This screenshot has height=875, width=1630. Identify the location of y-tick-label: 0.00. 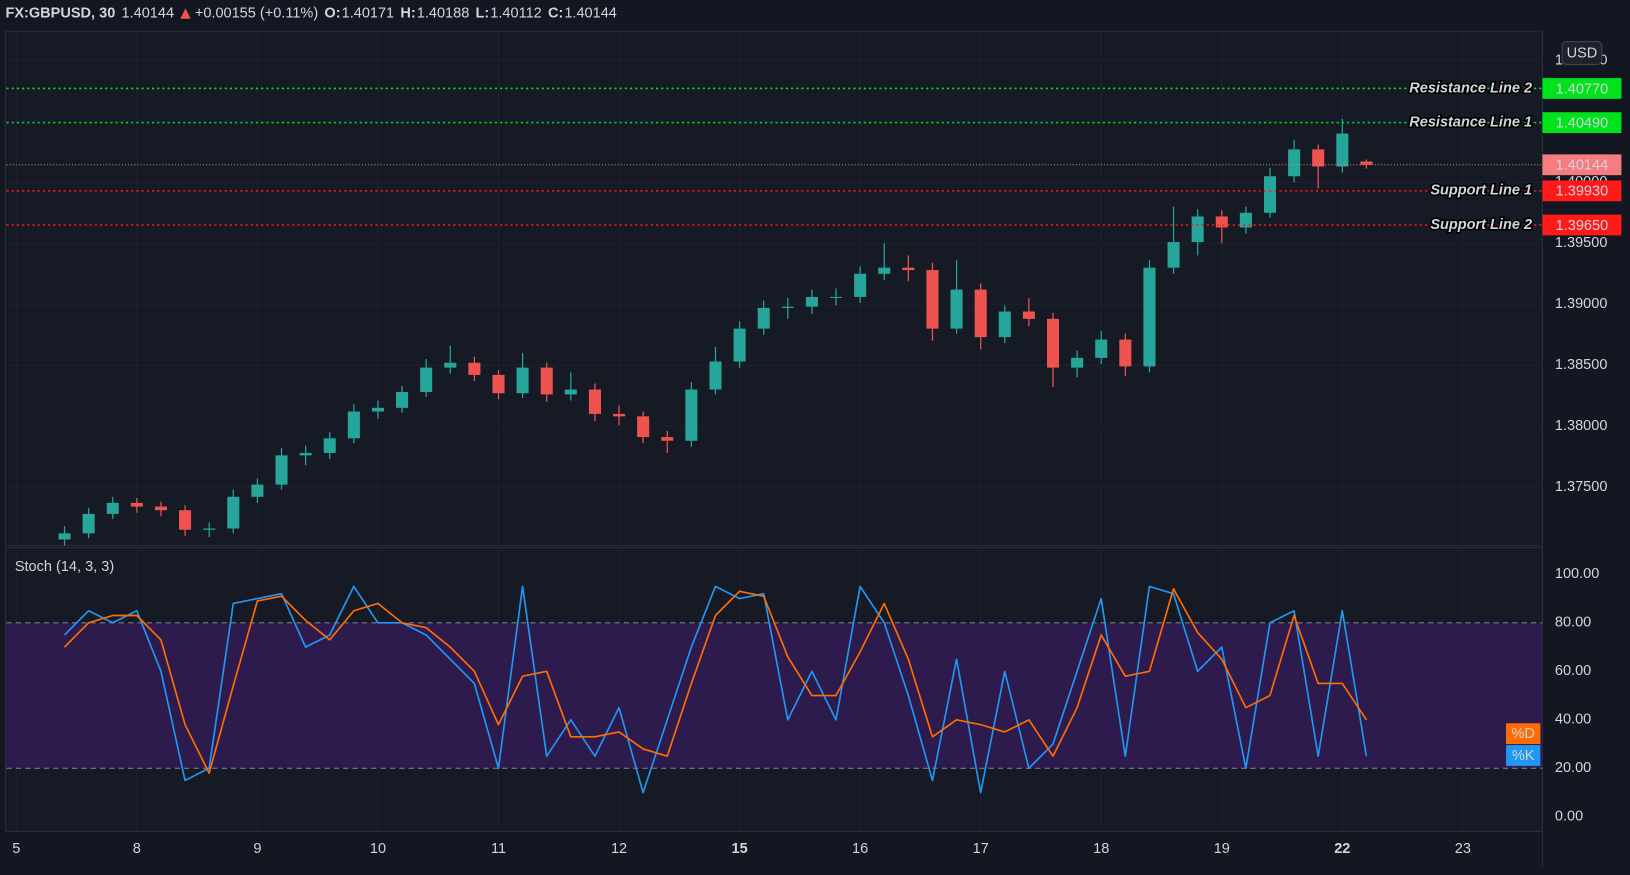
(1569, 817).